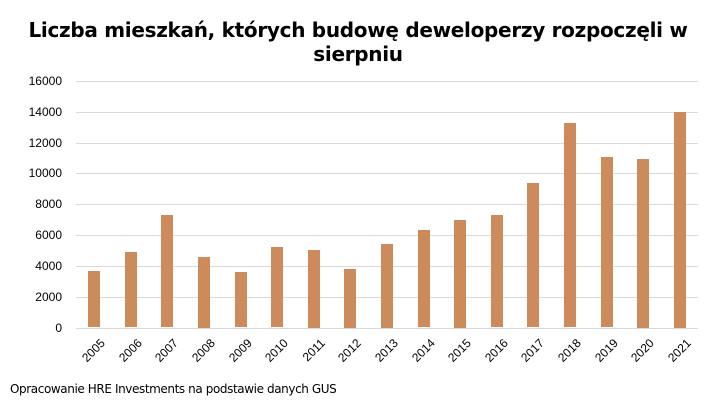 The height and width of the screenshot is (412, 716). I want to click on bar-2012, so click(350, 298).